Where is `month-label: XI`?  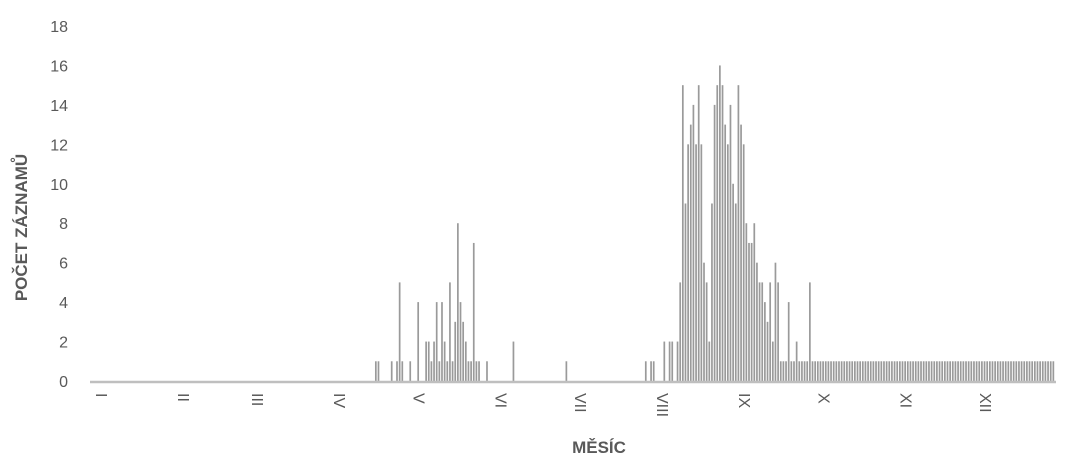 month-label: XI is located at coordinates (905, 400).